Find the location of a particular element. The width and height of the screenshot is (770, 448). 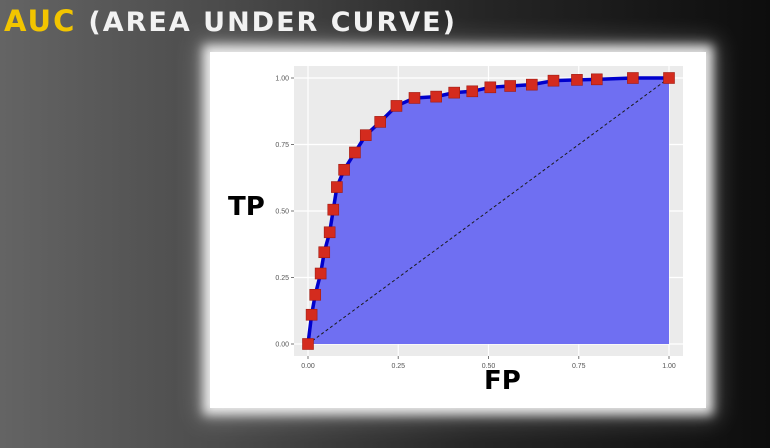

slide-title-rest: (AREA UNDER CURVE) is located at coordinates (272, 22).